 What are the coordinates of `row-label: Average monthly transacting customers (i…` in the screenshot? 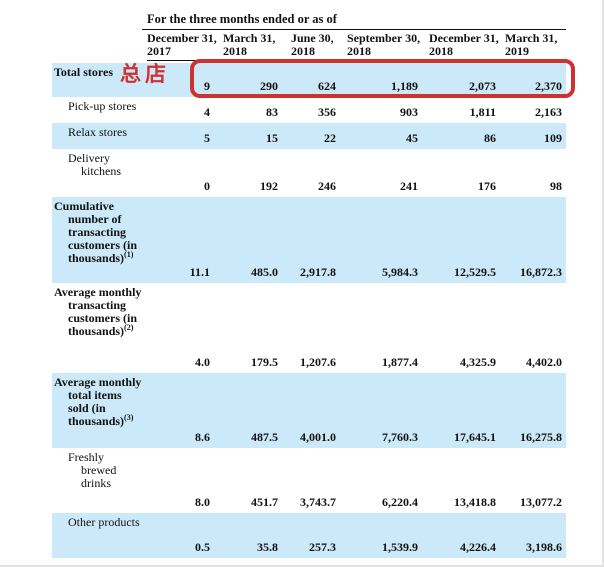 It's located at (98, 311).